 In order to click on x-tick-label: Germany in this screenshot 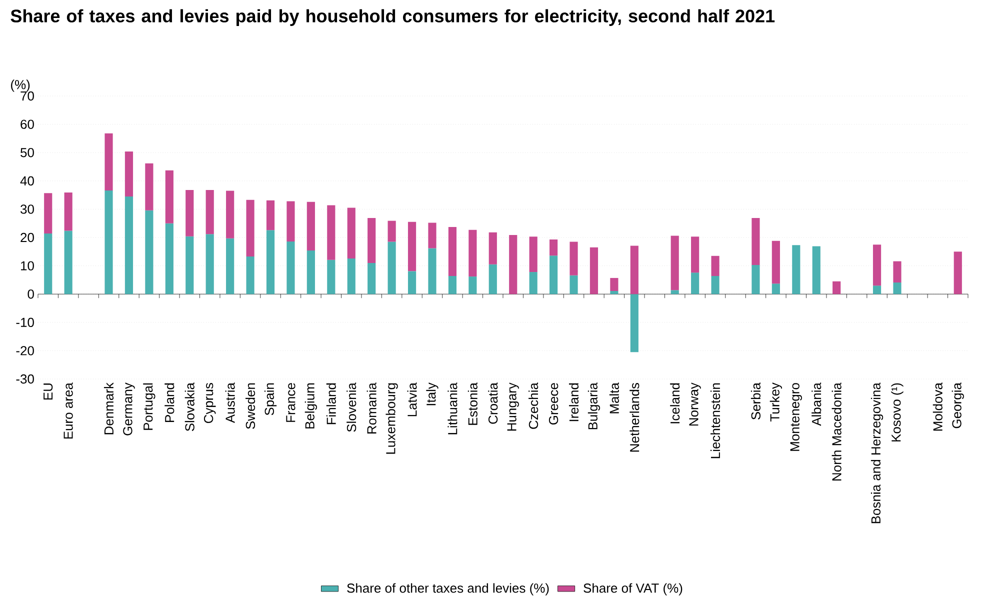, I will do `click(129, 409)`.